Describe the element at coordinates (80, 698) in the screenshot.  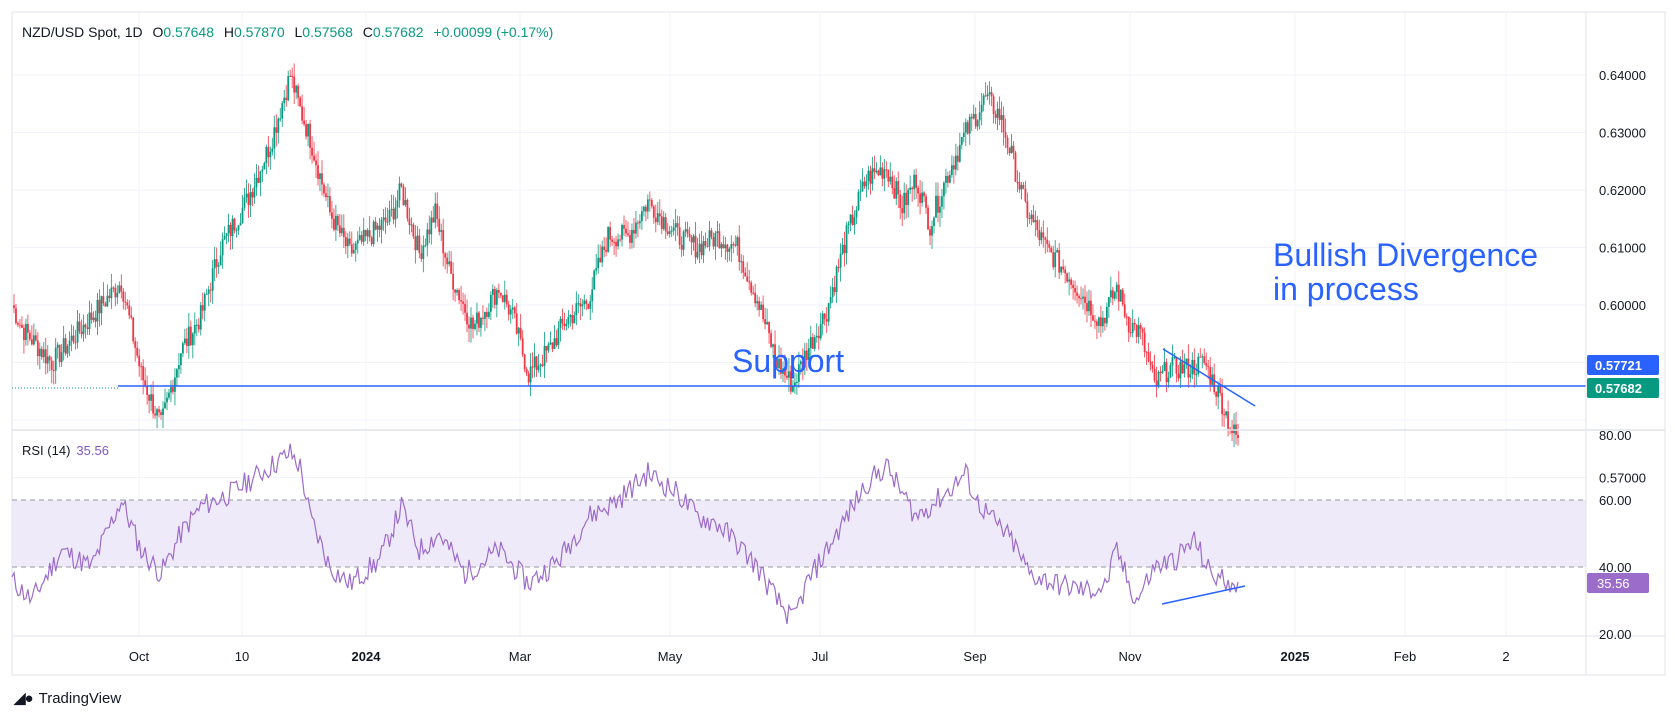
I see `tradingview-wordmark: TradingView` at that location.